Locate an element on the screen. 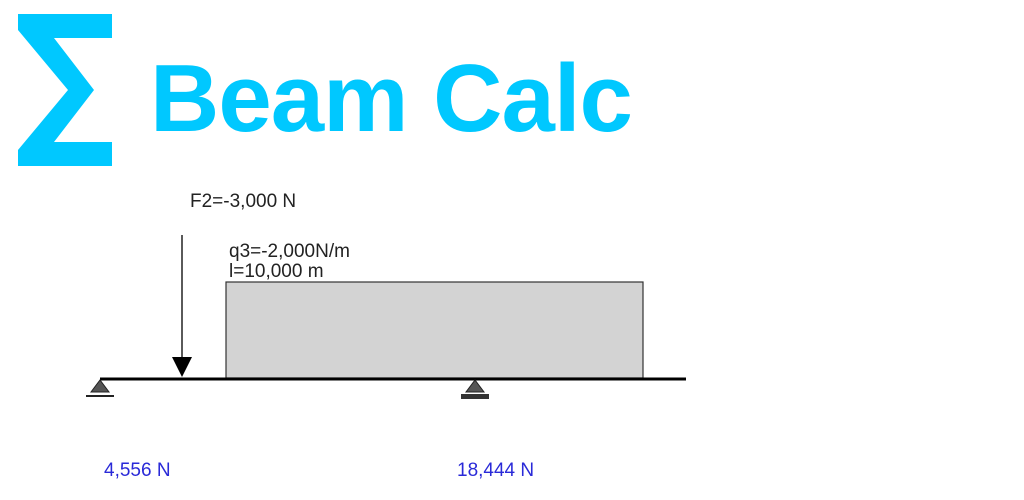 The width and height of the screenshot is (1024, 500). point-load-label: F2=-3,000 N is located at coordinates (243, 201).